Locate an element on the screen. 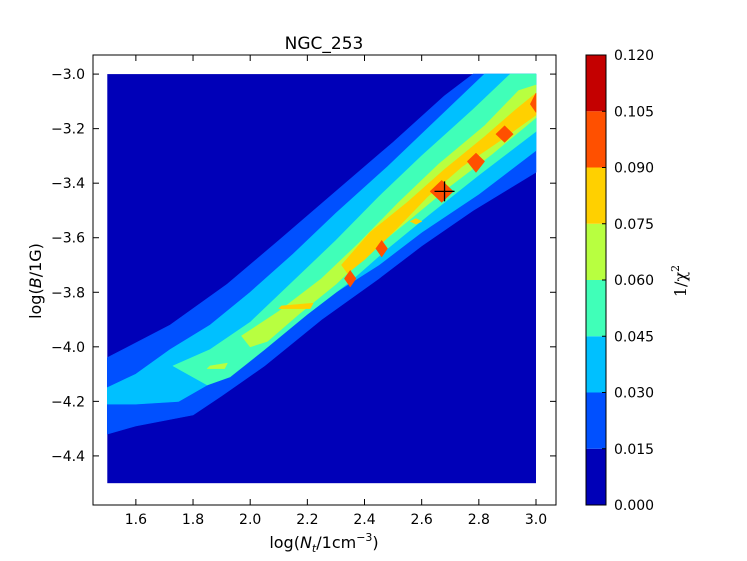 Image resolution: width=747 pixels, height=561 pixels. colorbar-tick-label: 0.045 is located at coordinates (634, 337).